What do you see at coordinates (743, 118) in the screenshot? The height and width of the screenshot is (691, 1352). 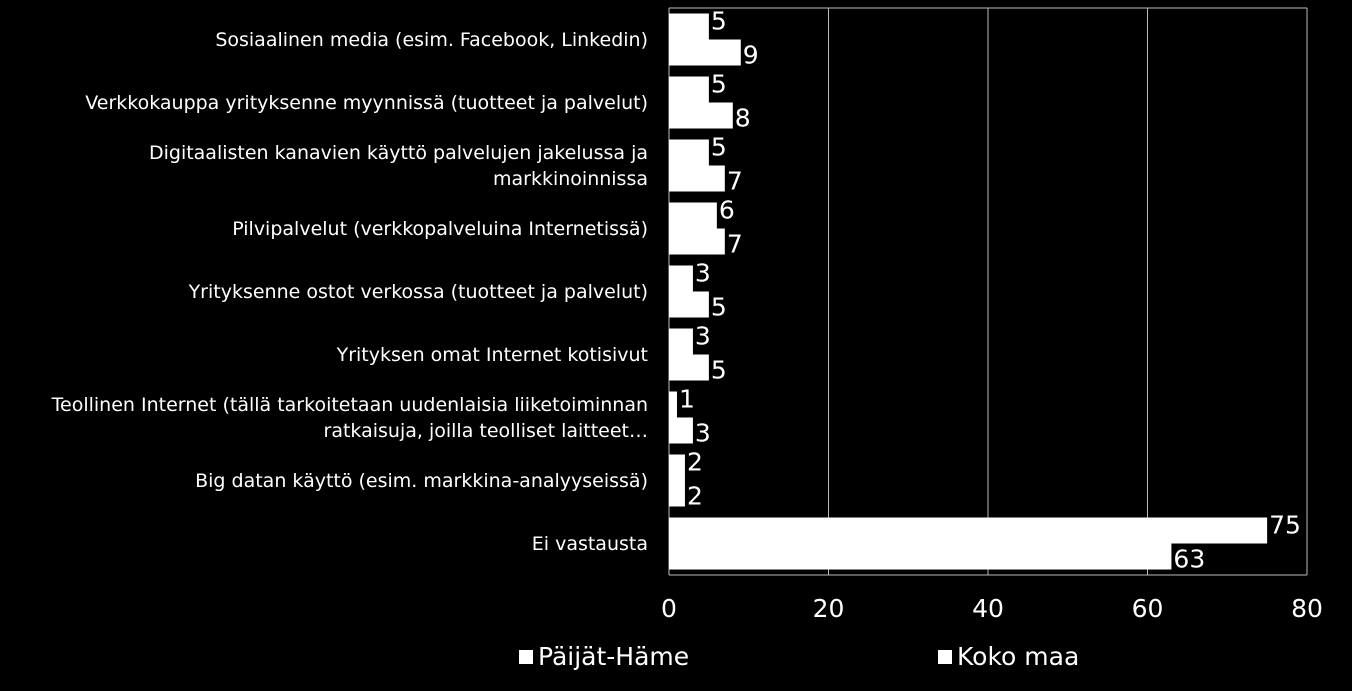 I see `data-label: 8` at bounding box center [743, 118].